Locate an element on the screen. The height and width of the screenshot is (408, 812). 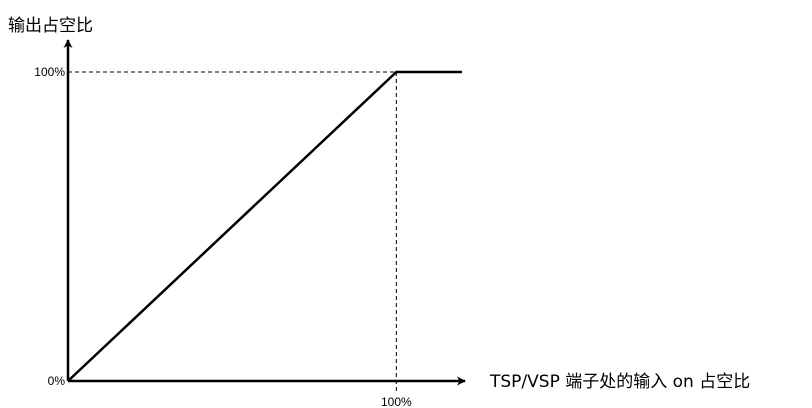
x-tick-label: 100% is located at coordinates (396, 401).